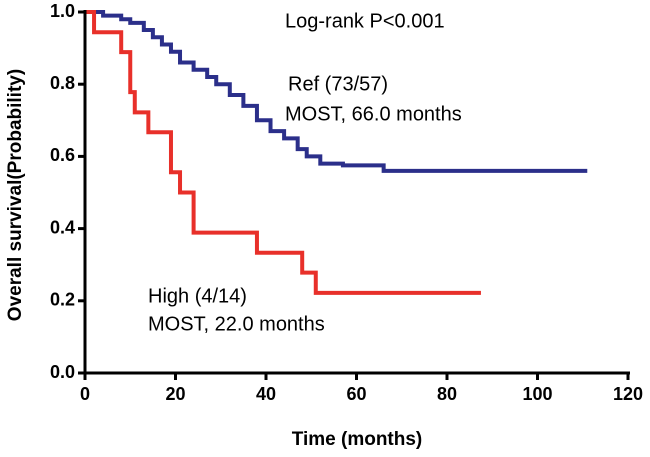  What do you see at coordinates (62, 83) in the screenshot?
I see `y-tick-label: 0.8` at bounding box center [62, 83].